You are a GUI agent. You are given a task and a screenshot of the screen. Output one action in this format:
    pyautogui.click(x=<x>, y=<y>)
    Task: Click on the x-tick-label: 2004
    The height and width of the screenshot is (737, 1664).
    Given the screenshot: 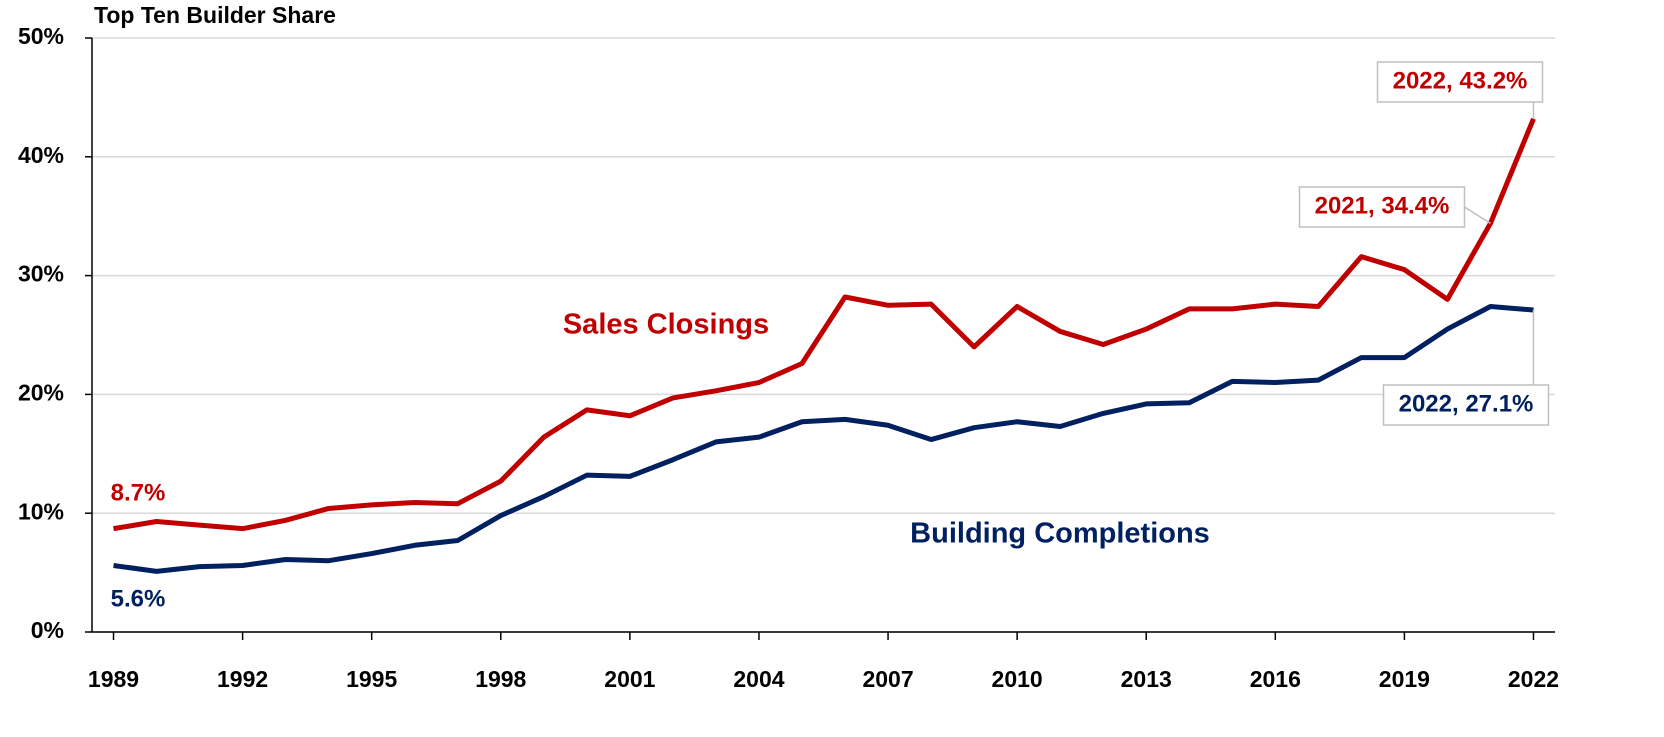 What is the action you would take?
    pyautogui.click(x=758, y=679)
    